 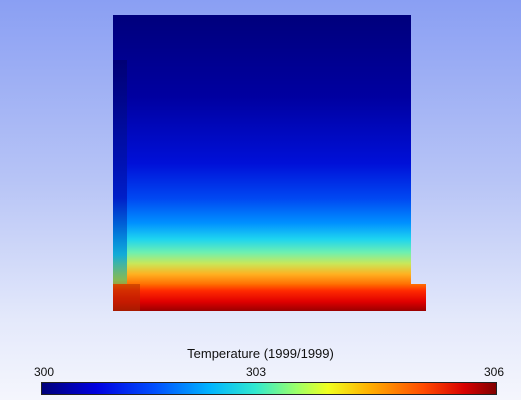 What do you see at coordinates (269, 388) in the screenshot?
I see `temperature-colorbar` at bounding box center [269, 388].